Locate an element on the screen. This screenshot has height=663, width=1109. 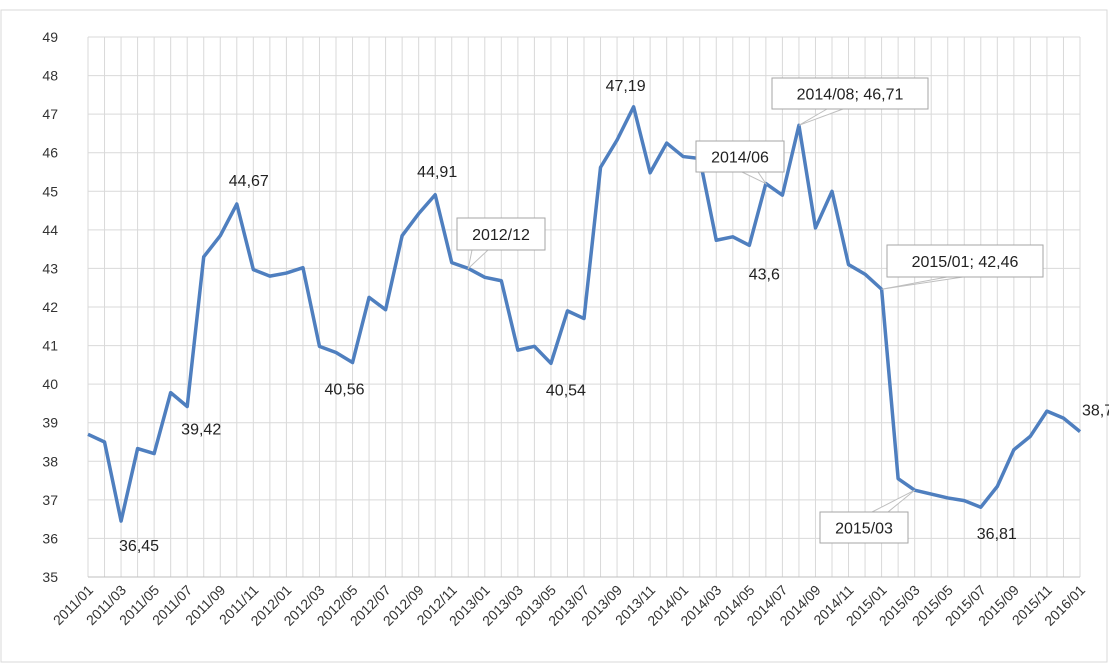
annotation: 2015/01; 42,46 is located at coordinates (965, 262).